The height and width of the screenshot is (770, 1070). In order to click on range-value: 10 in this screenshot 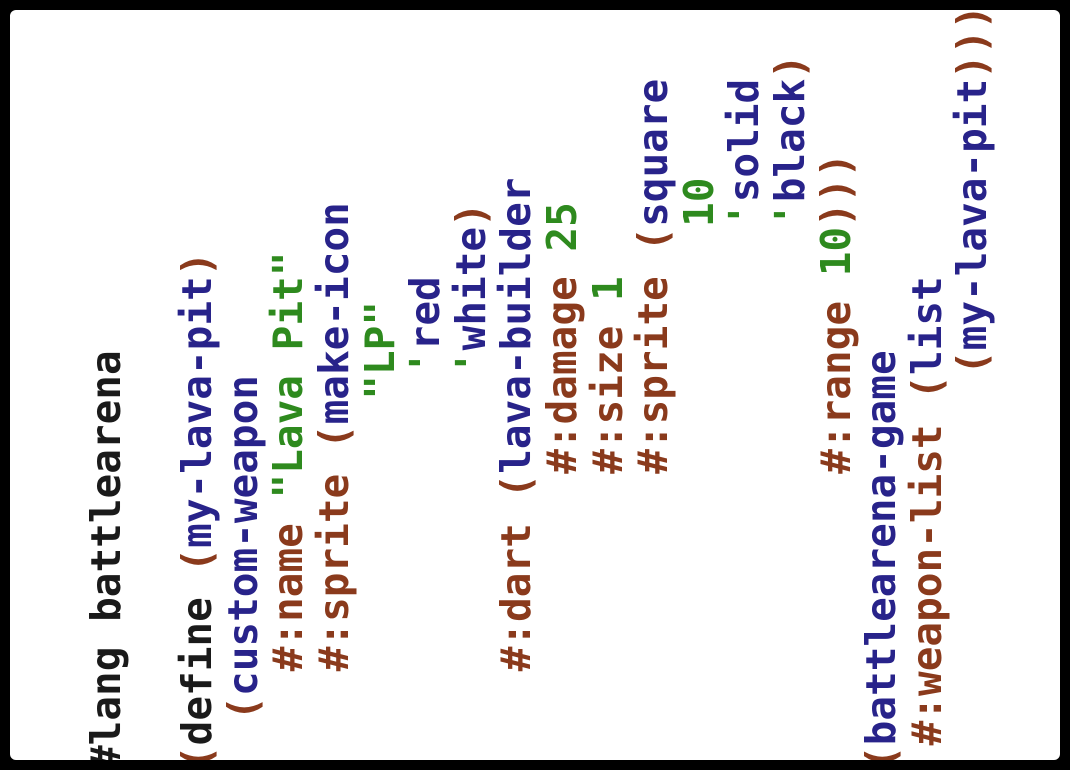, I will do `click(835, 251)`.